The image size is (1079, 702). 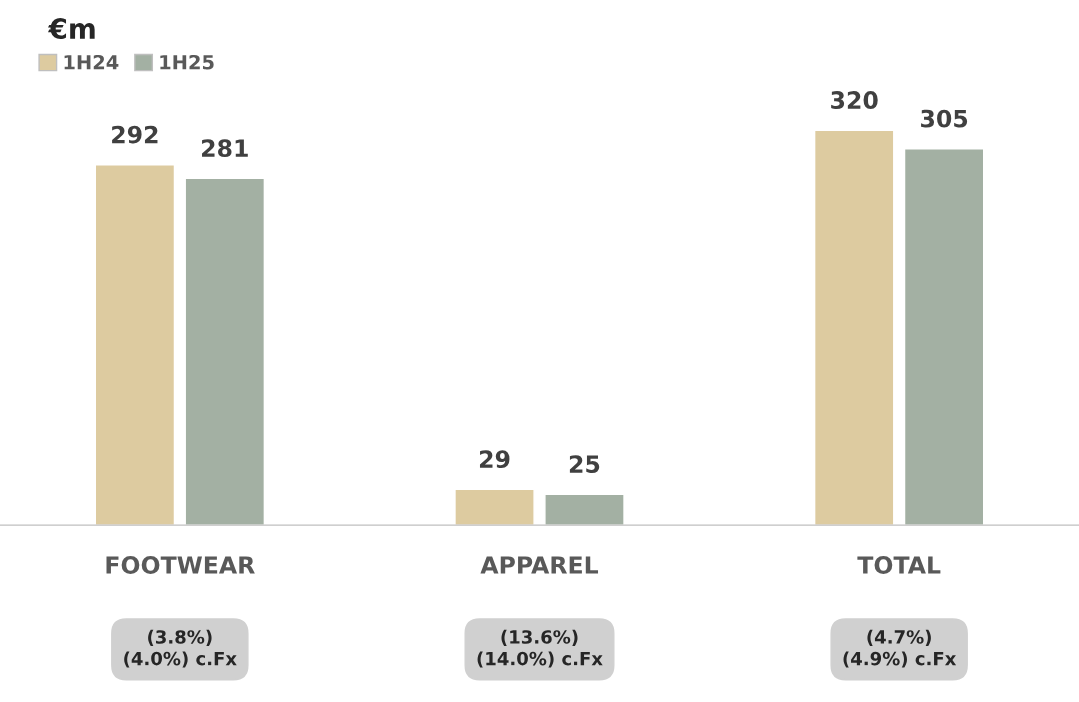 I want to click on legend-label: 1H24, so click(x=91, y=62).